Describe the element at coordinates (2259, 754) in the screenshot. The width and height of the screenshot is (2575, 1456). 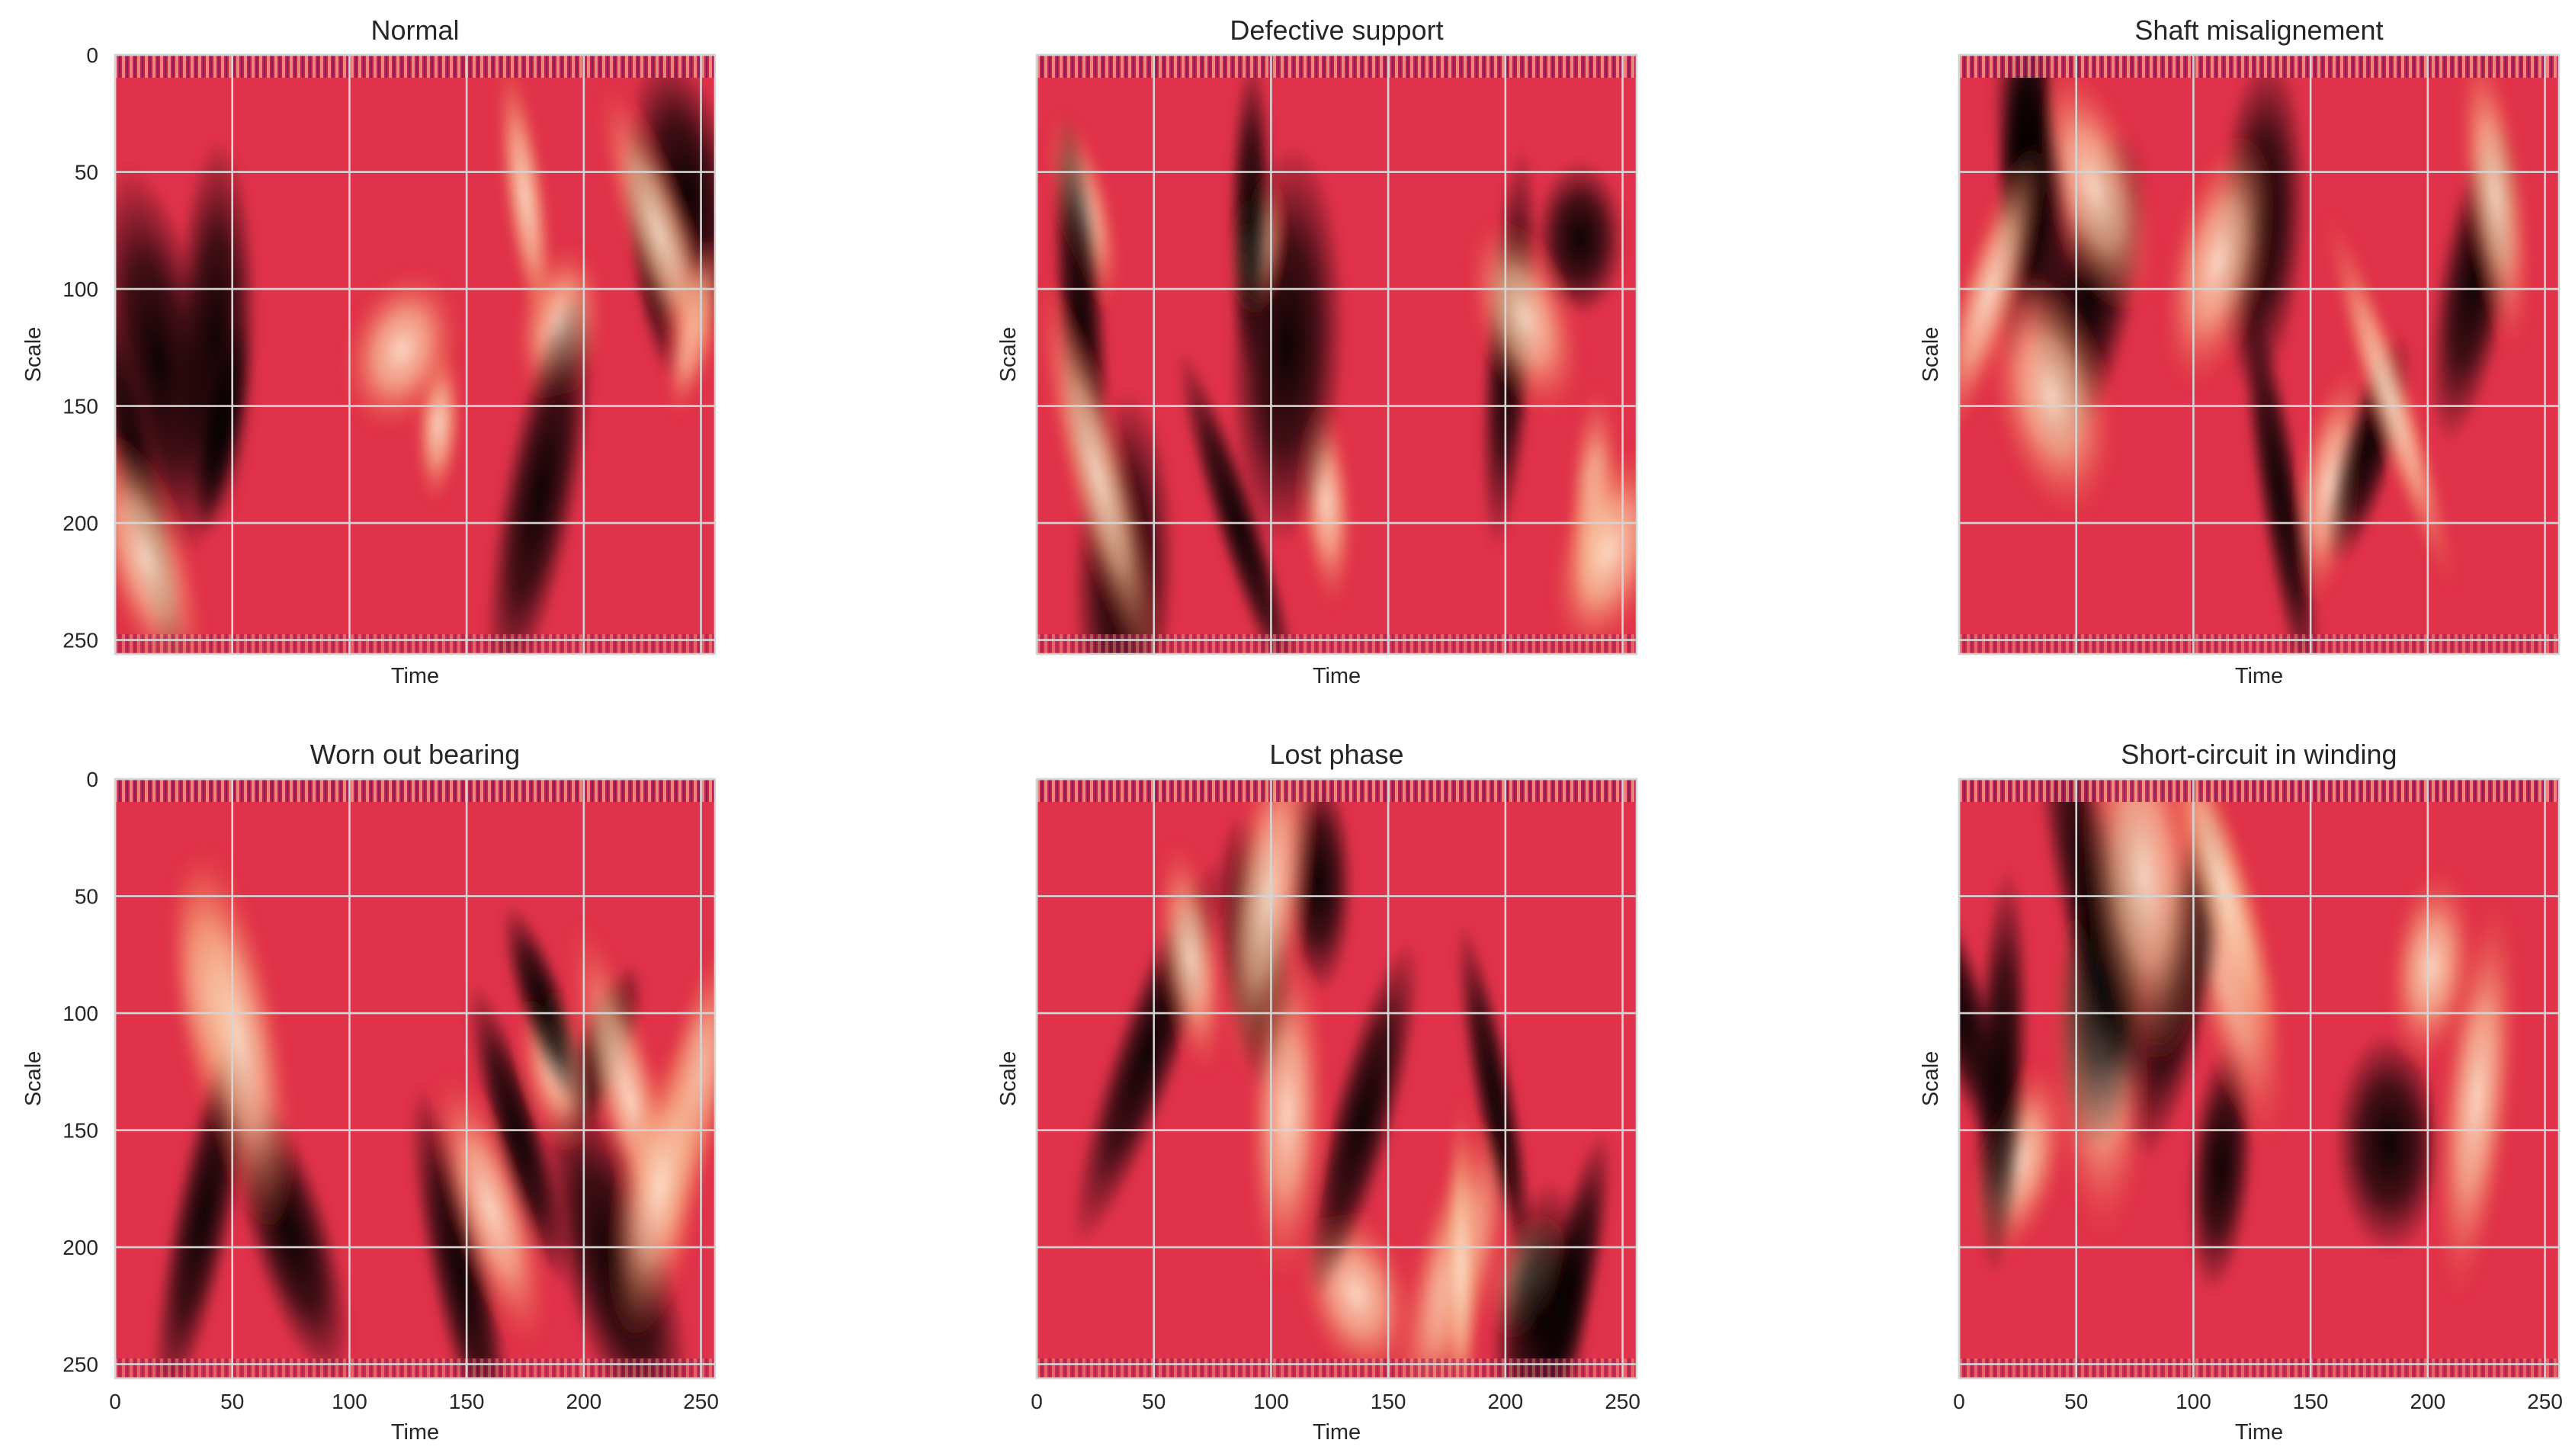
I see `panel-title: Short-circuit in winding` at that location.